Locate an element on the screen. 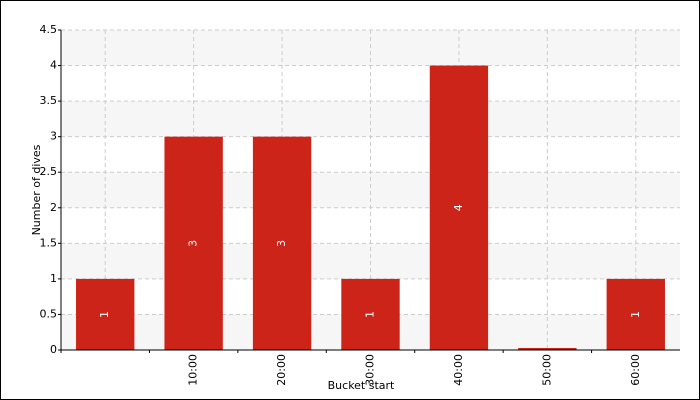  y-tick-label: 0.5 is located at coordinates (49, 313).